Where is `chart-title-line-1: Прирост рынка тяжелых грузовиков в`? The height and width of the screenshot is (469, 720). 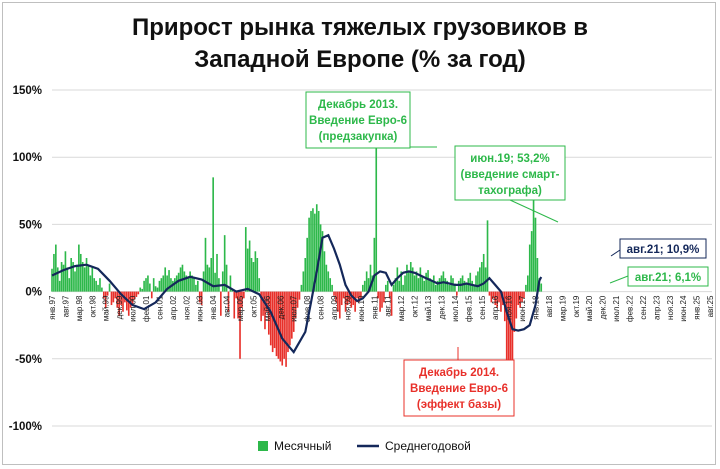
chart-title-line-1: Прирост рынка тяжелых грузовиков в is located at coordinates (360, 27).